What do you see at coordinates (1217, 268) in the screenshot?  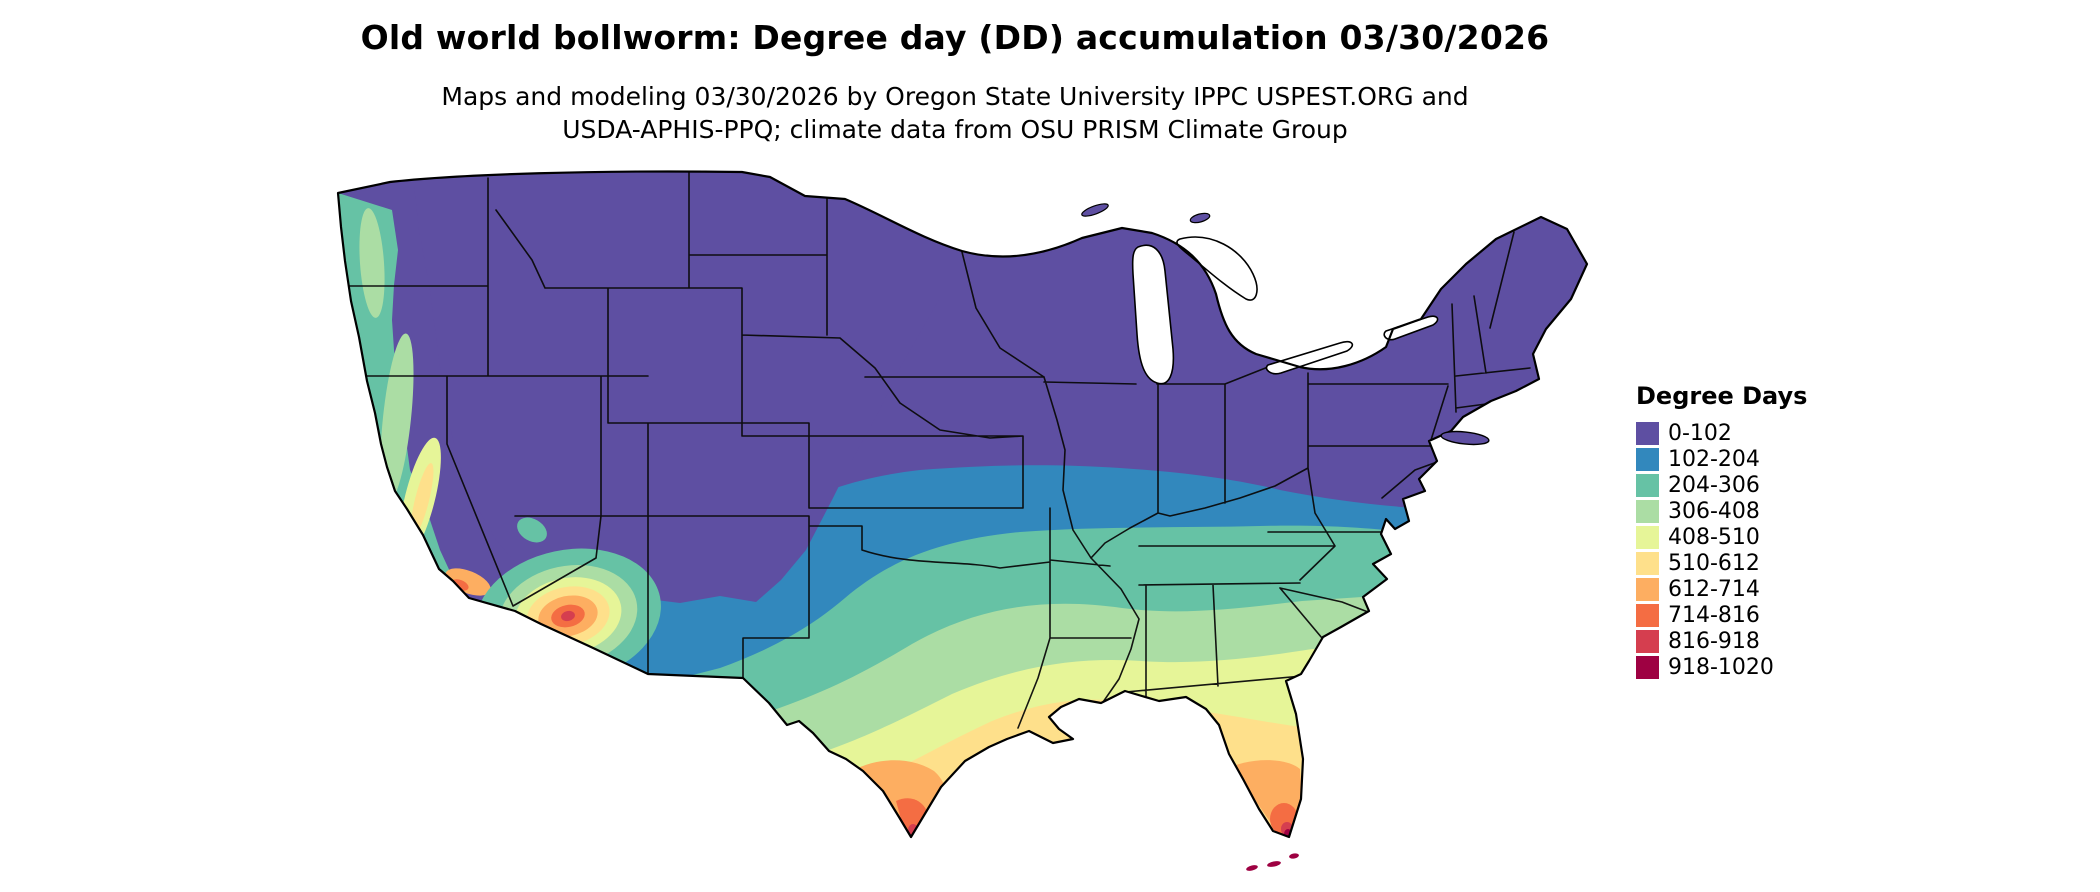 I see `lake-huron` at bounding box center [1217, 268].